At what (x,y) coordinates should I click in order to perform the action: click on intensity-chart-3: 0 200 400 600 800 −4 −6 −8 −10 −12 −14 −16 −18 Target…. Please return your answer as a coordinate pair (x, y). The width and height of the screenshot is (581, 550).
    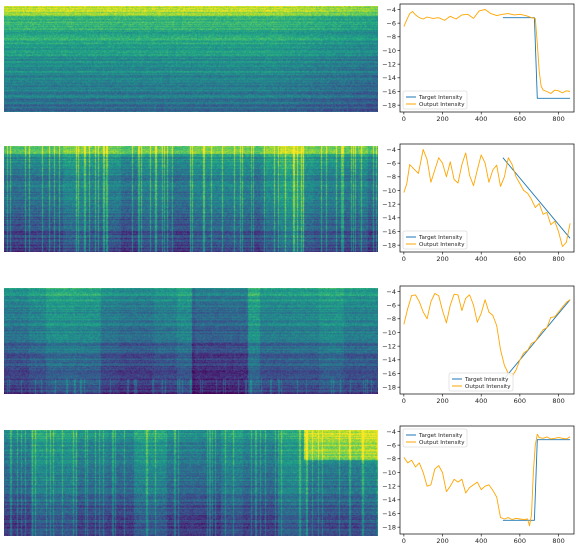
    Looking at the image, I should click on (478, 345).